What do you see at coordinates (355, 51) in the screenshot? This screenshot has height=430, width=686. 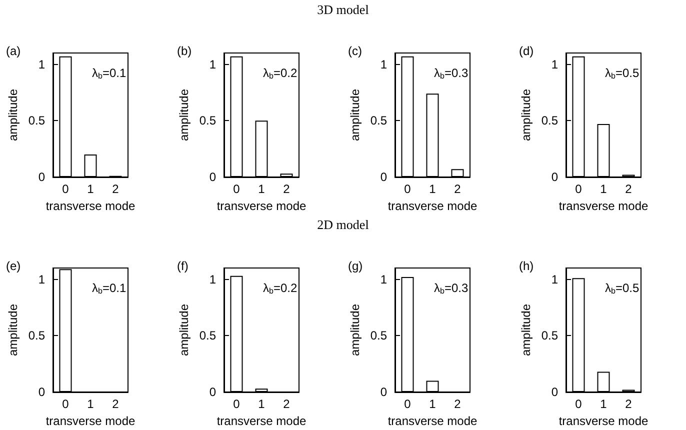 I see `chart-title: (c)` at bounding box center [355, 51].